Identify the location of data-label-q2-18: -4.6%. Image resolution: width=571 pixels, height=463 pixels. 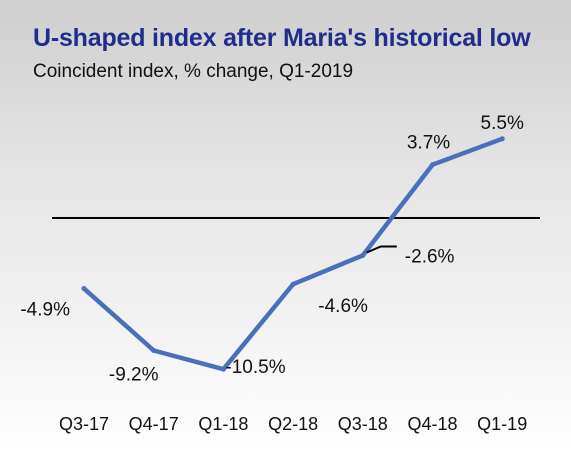
(343, 306).